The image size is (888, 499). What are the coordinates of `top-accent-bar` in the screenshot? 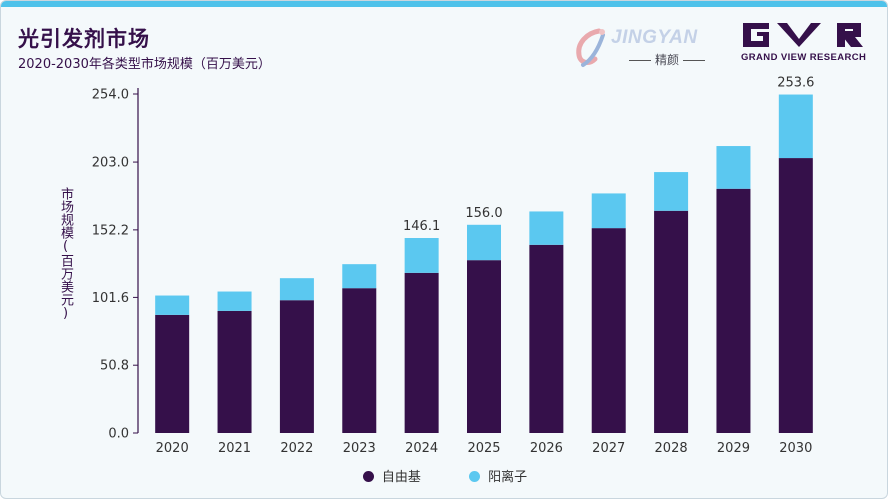 It's located at (444, 4).